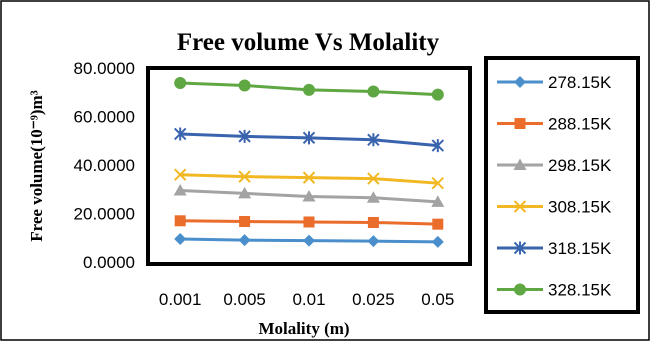 This screenshot has width=650, height=346. What do you see at coordinates (308, 42) in the screenshot?
I see `chart-title: Free volume Vs Molality` at bounding box center [308, 42].